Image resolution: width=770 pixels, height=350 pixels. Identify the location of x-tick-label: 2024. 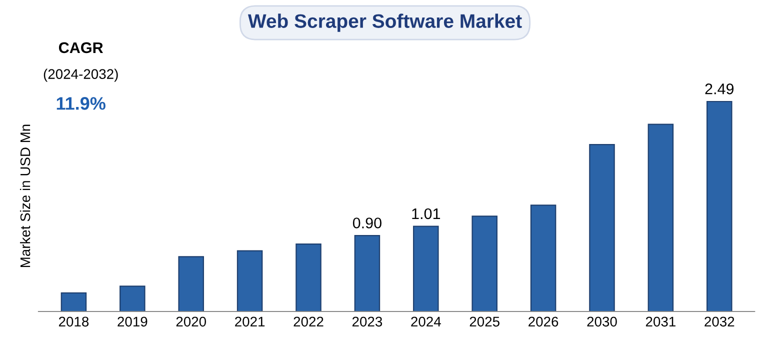
(426, 321).